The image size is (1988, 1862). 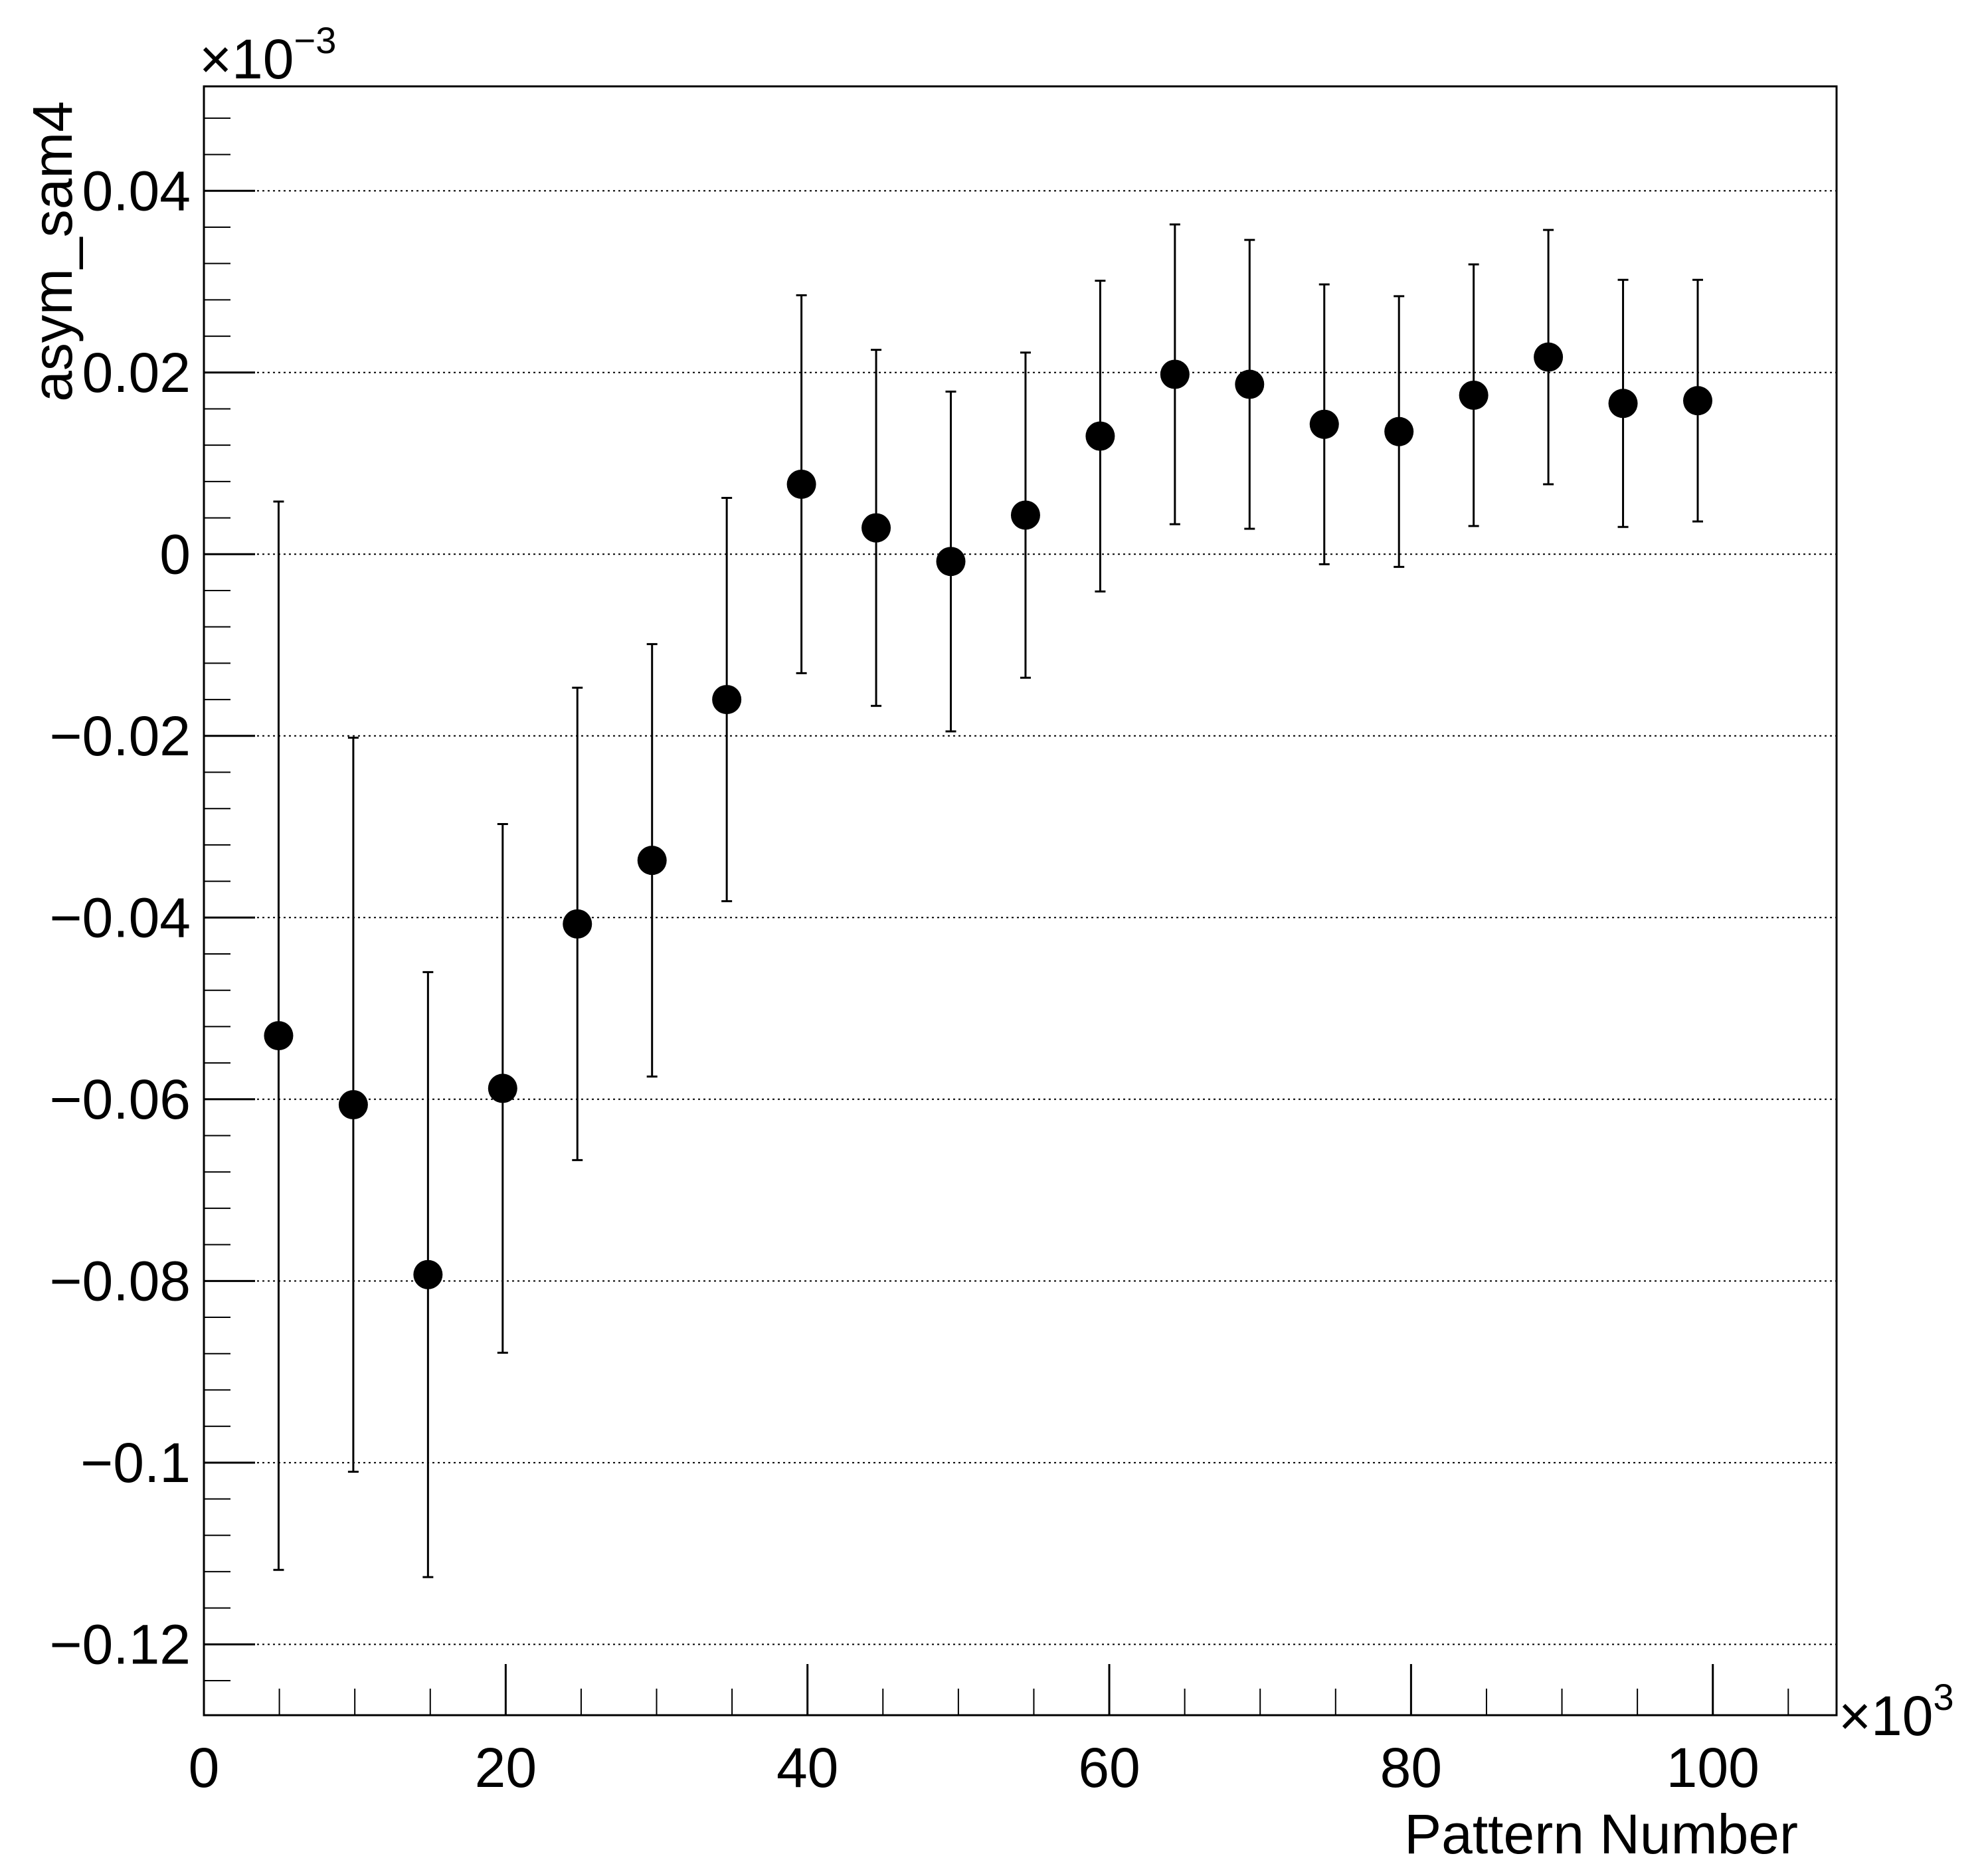 I want to click on y-tick-label: −0.1, so click(x=135, y=1463).